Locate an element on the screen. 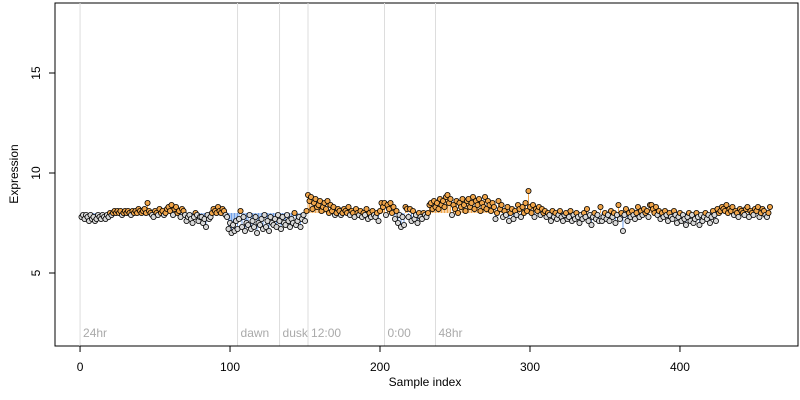 The width and height of the screenshot is (800, 400). marker-label: 48hr is located at coordinates (450, 333).